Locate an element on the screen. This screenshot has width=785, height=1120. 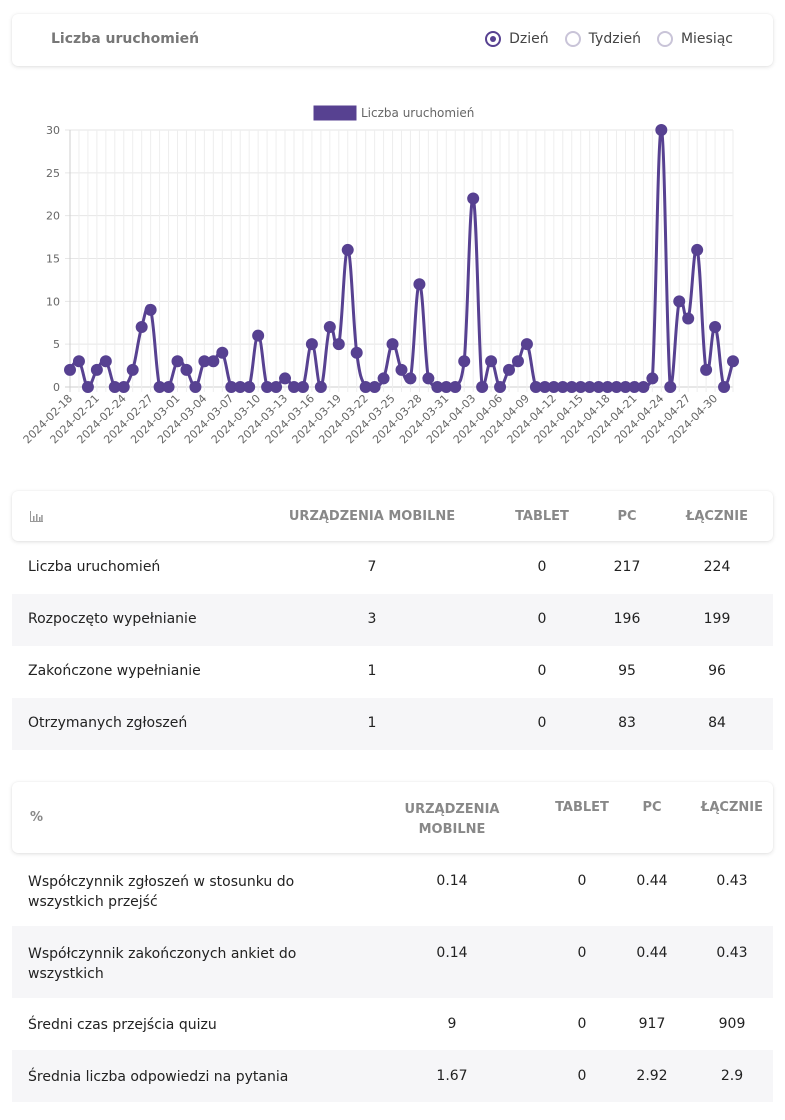
table2-header-mobile-line1: URZĄDZENIA is located at coordinates (452, 809).